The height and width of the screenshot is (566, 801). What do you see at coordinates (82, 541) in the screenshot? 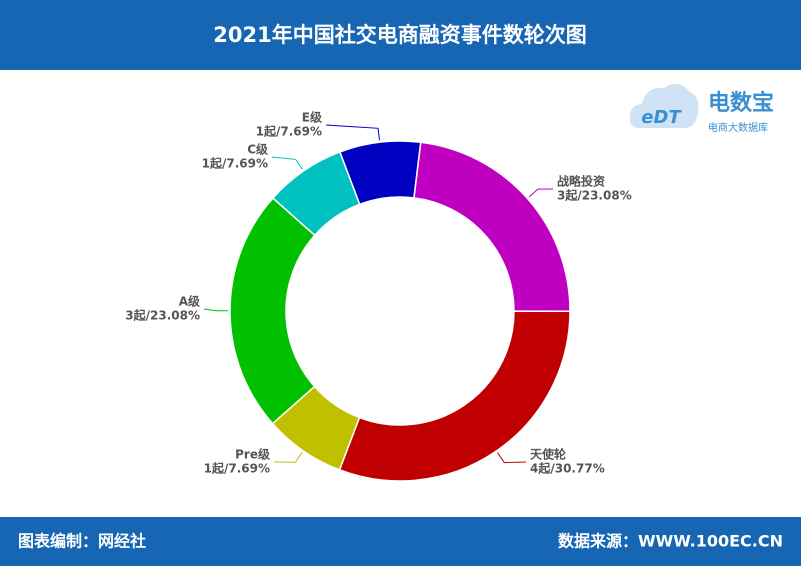
I see `footer-left: 图表编制：网经社` at bounding box center [82, 541].